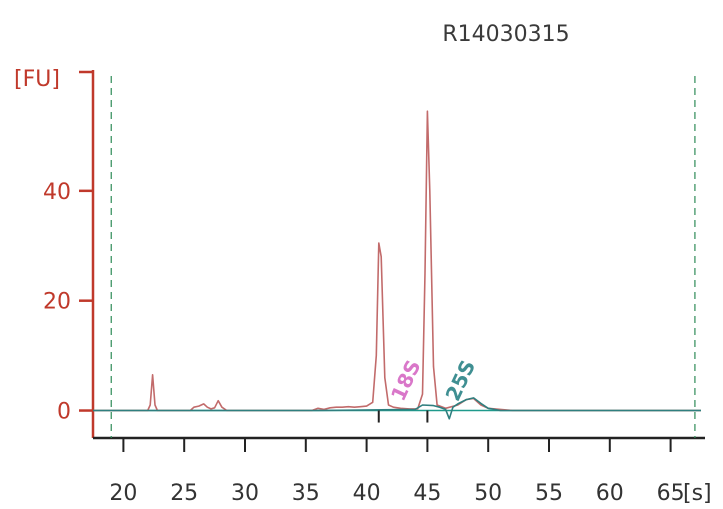 Image resolution: width=723 pixels, height=509 pixels. What do you see at coordinates (505, 34) in the screenshot?
I see `chart-title: R14030315` at bounding box center [505, 34].